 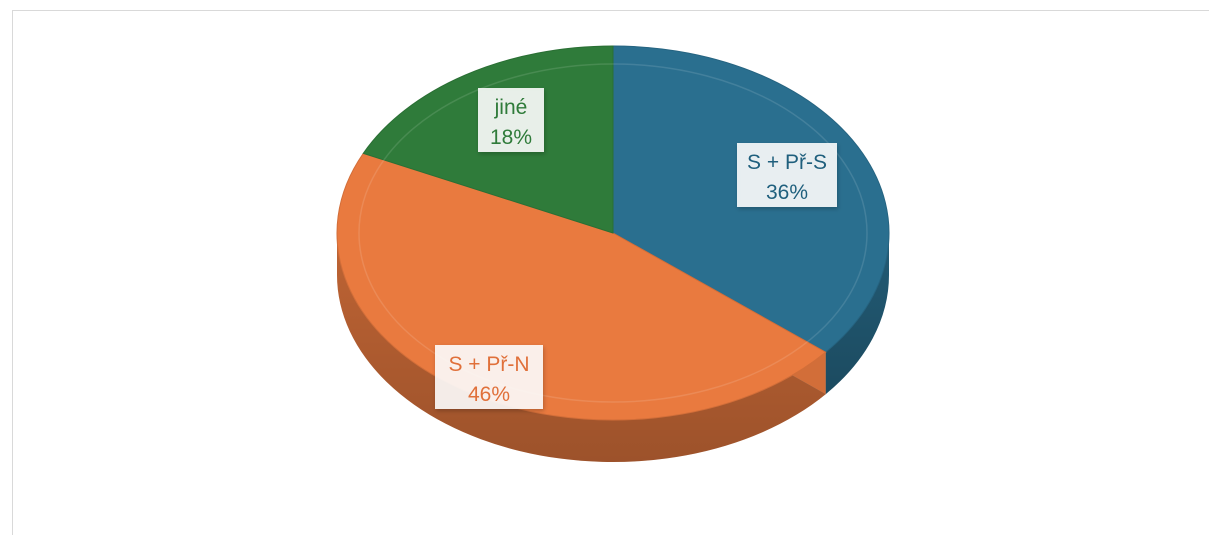 I want to click on data-label-0: S + Př-S 36%, so click(x=787, y=175).